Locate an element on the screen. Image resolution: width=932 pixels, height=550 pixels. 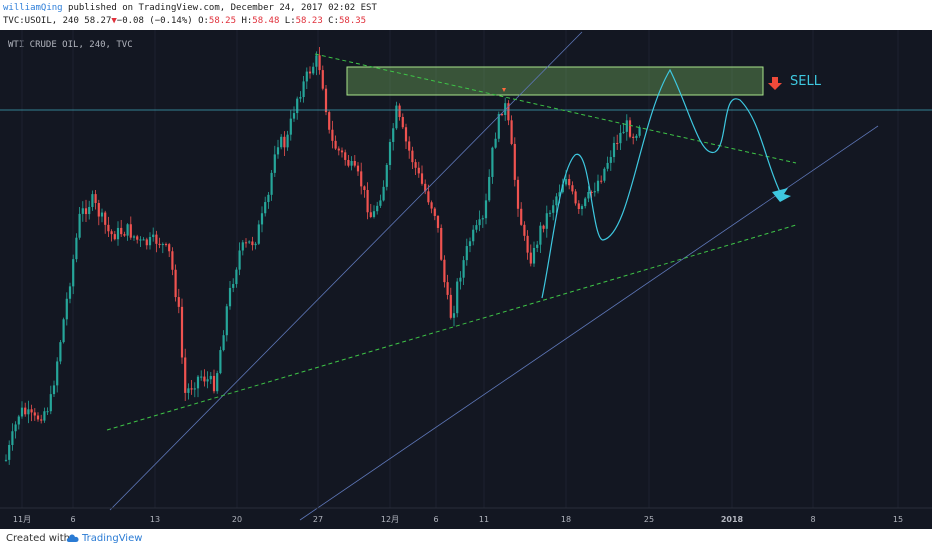
low-value: 58.23 is located at coordinates (309, 21).